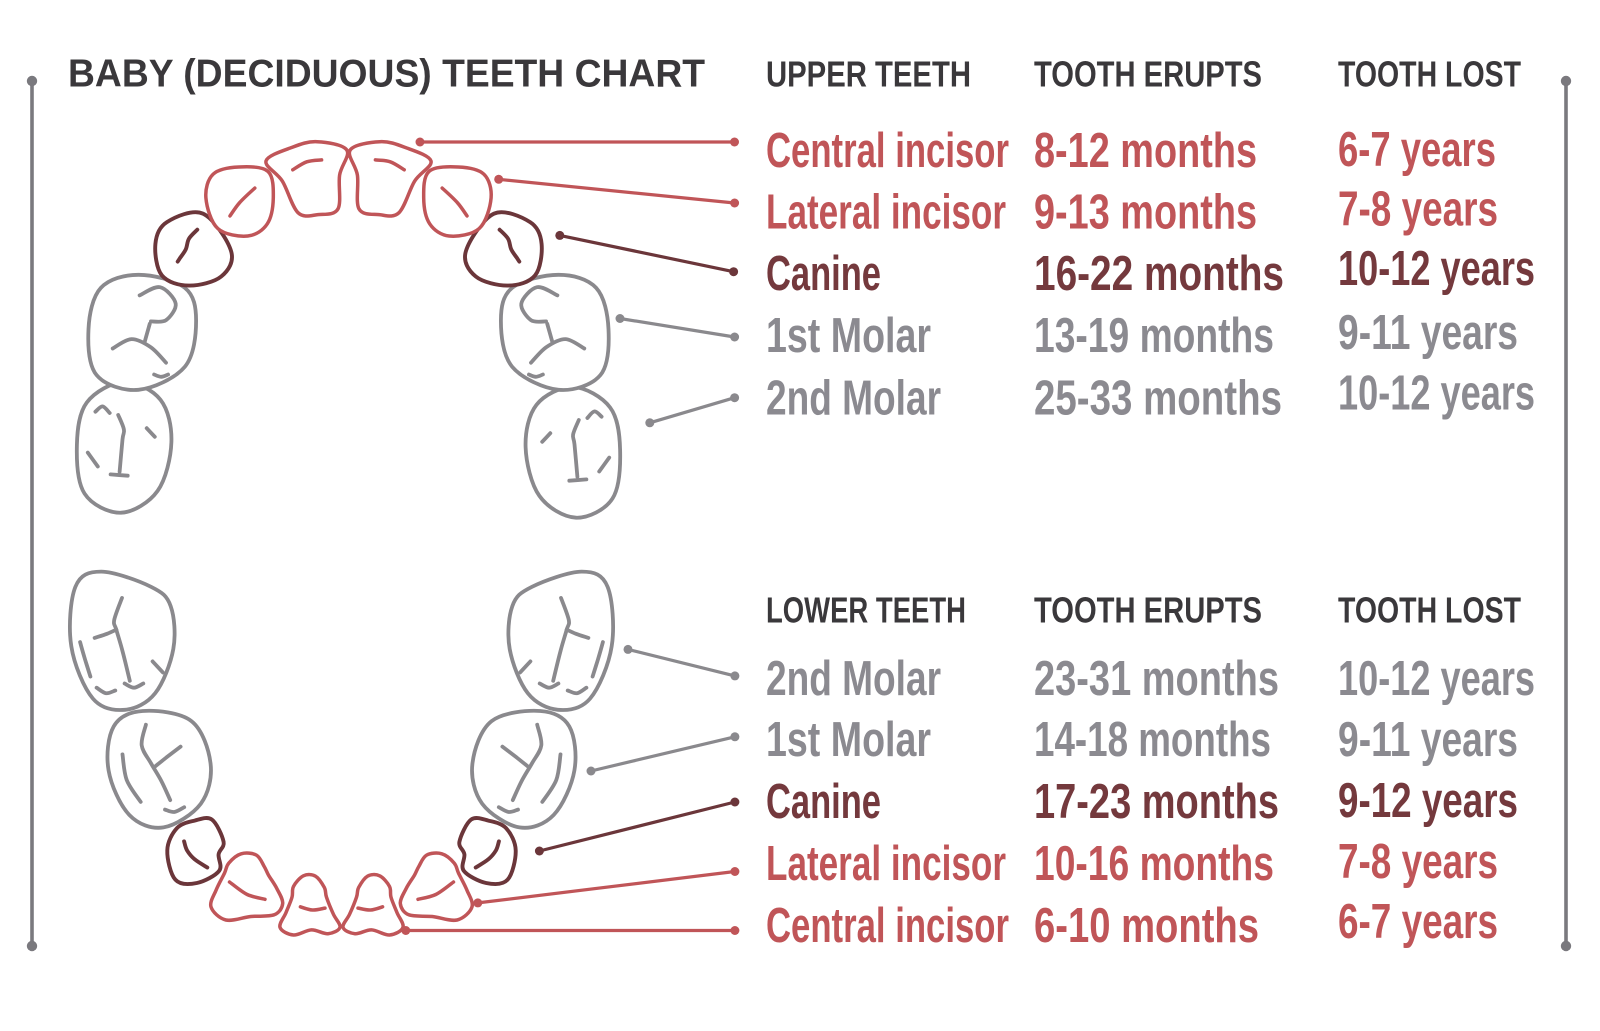 The image size is (1600, 1031). I want to click on svg-text: 17-23 months, so click(1156, 802).